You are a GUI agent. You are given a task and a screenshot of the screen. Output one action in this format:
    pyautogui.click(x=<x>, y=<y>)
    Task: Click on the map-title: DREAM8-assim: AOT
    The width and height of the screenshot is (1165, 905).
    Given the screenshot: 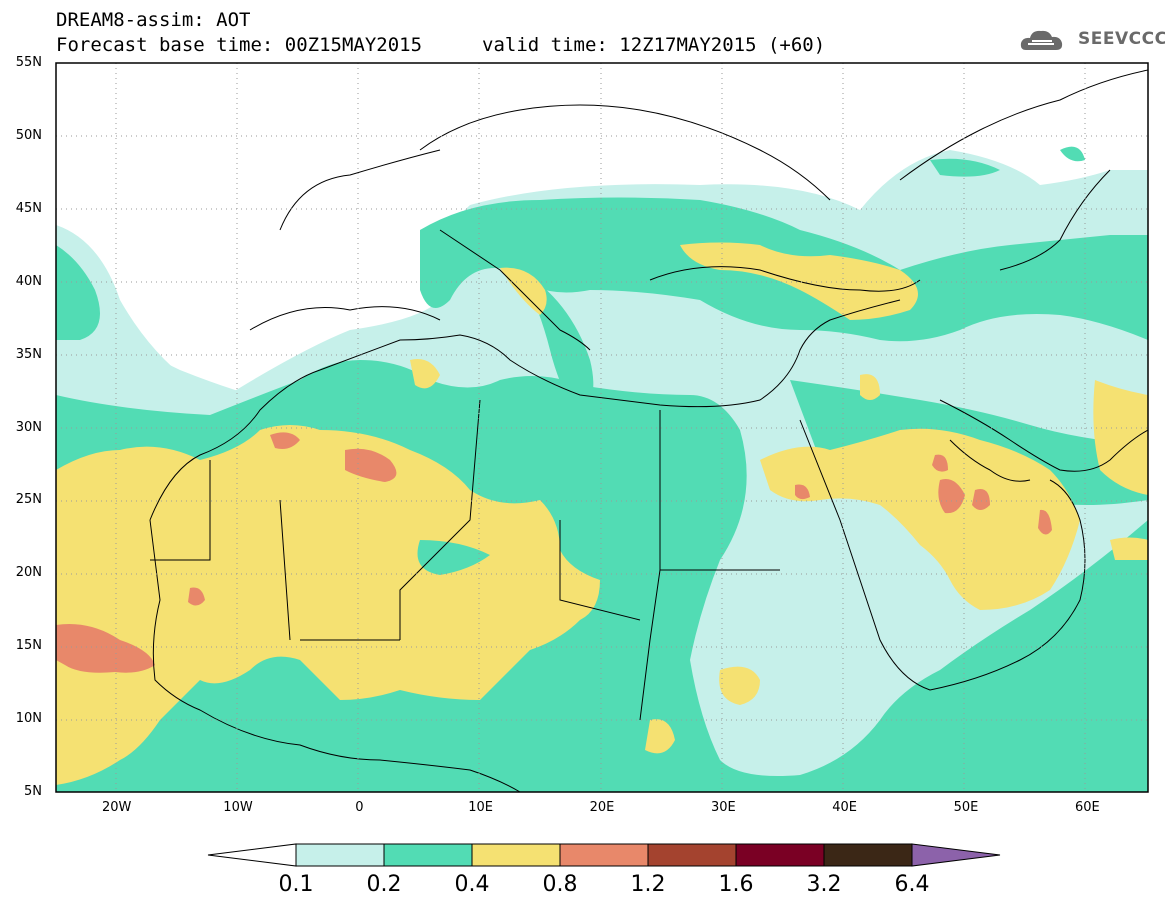 What is the action you would take?
    pyautogui.click(x=153, y=20)
    